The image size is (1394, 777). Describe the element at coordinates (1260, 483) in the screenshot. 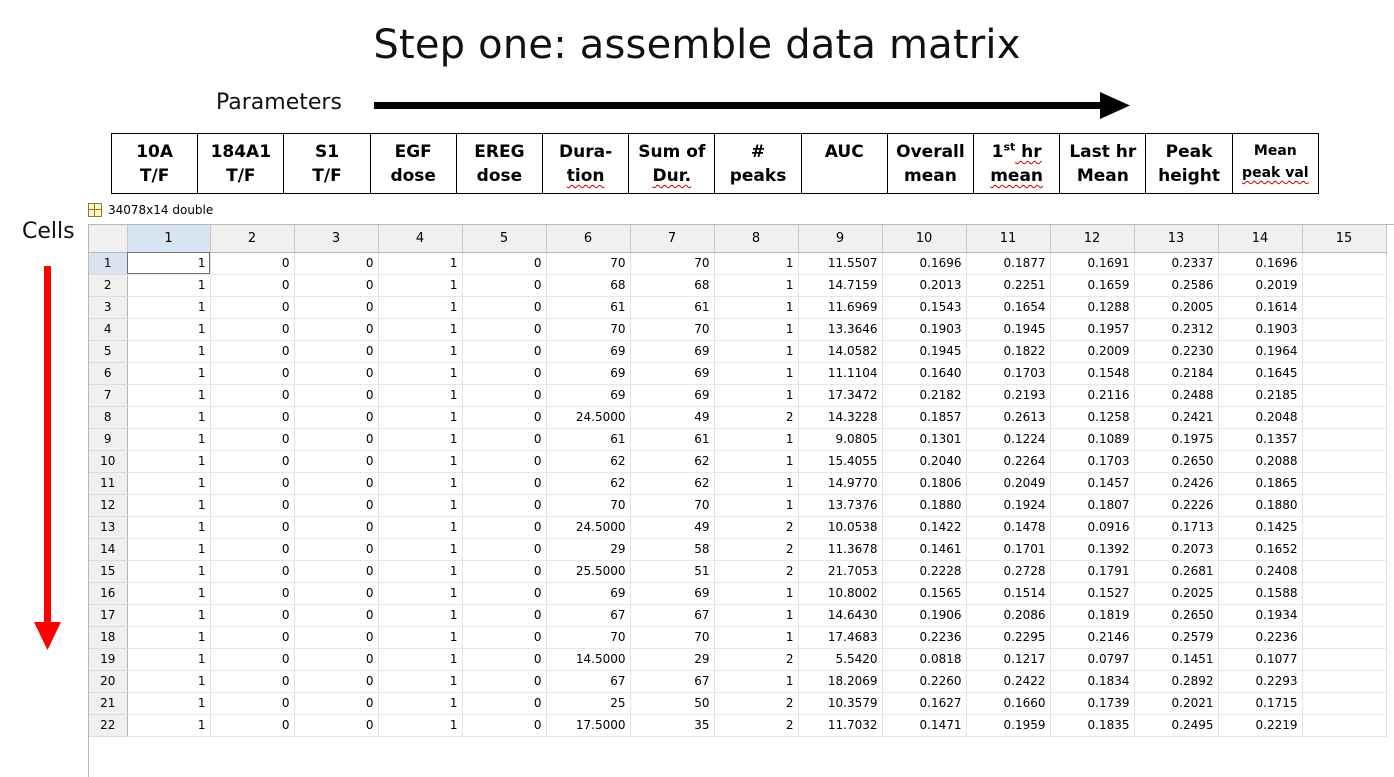

I see `data-cell: 0.1865` at that location.